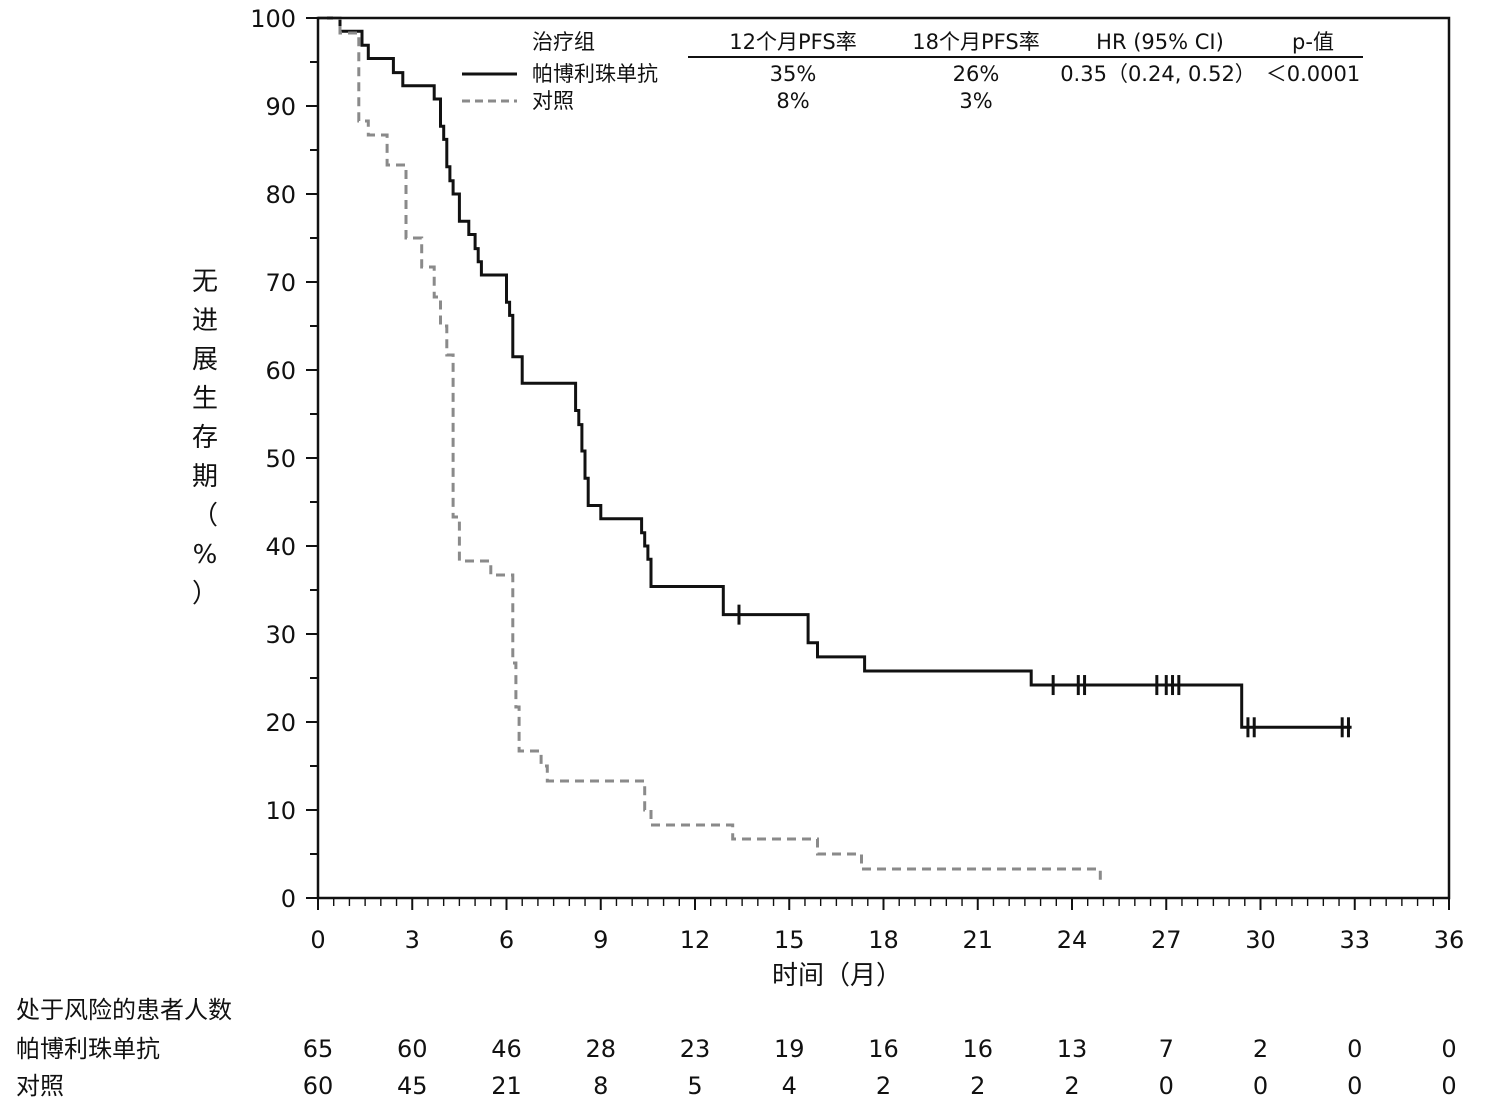 Image resolution: width=1509 pixels, height=1112 pixels. Describe the element at coordinates (40, 1086) in the screenshot. I see `risk-row-label: 对照` at that location.